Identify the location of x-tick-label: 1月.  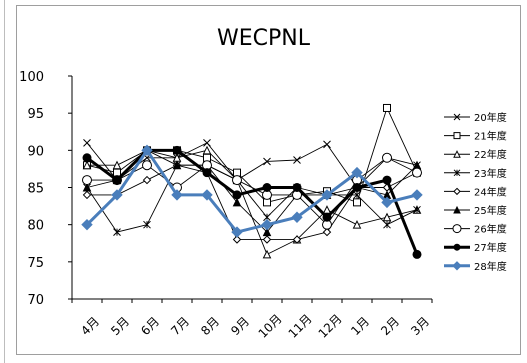
(360, 326).